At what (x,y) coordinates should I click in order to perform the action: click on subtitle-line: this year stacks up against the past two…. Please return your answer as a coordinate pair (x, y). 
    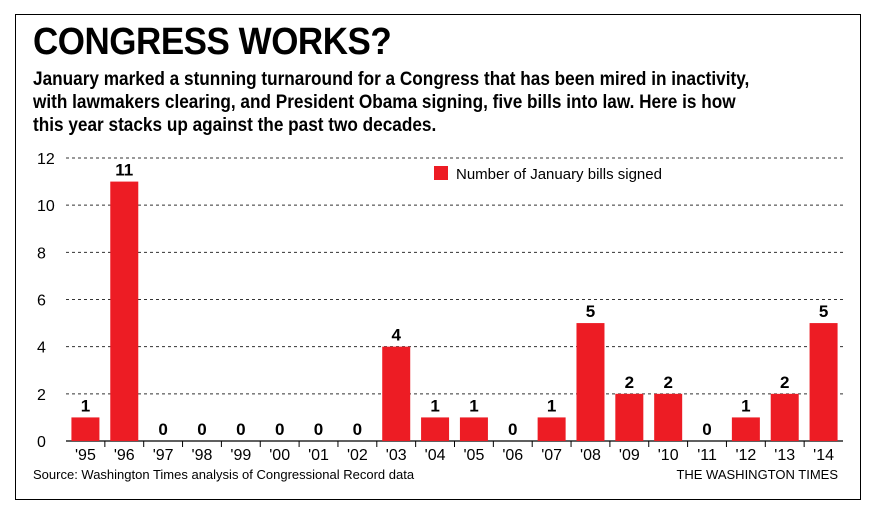
    Looking at the image, I should click on (235, 125).